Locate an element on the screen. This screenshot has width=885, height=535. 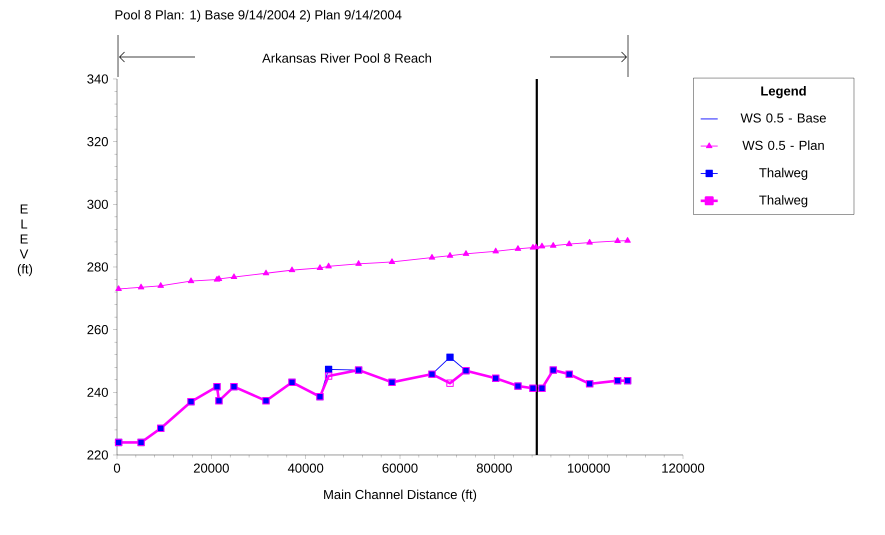
chart-title: Pool 8 Plan: 1) Base 9/14/2004 2) Plan 9/14/2004 is located at coordinates (259, 16).